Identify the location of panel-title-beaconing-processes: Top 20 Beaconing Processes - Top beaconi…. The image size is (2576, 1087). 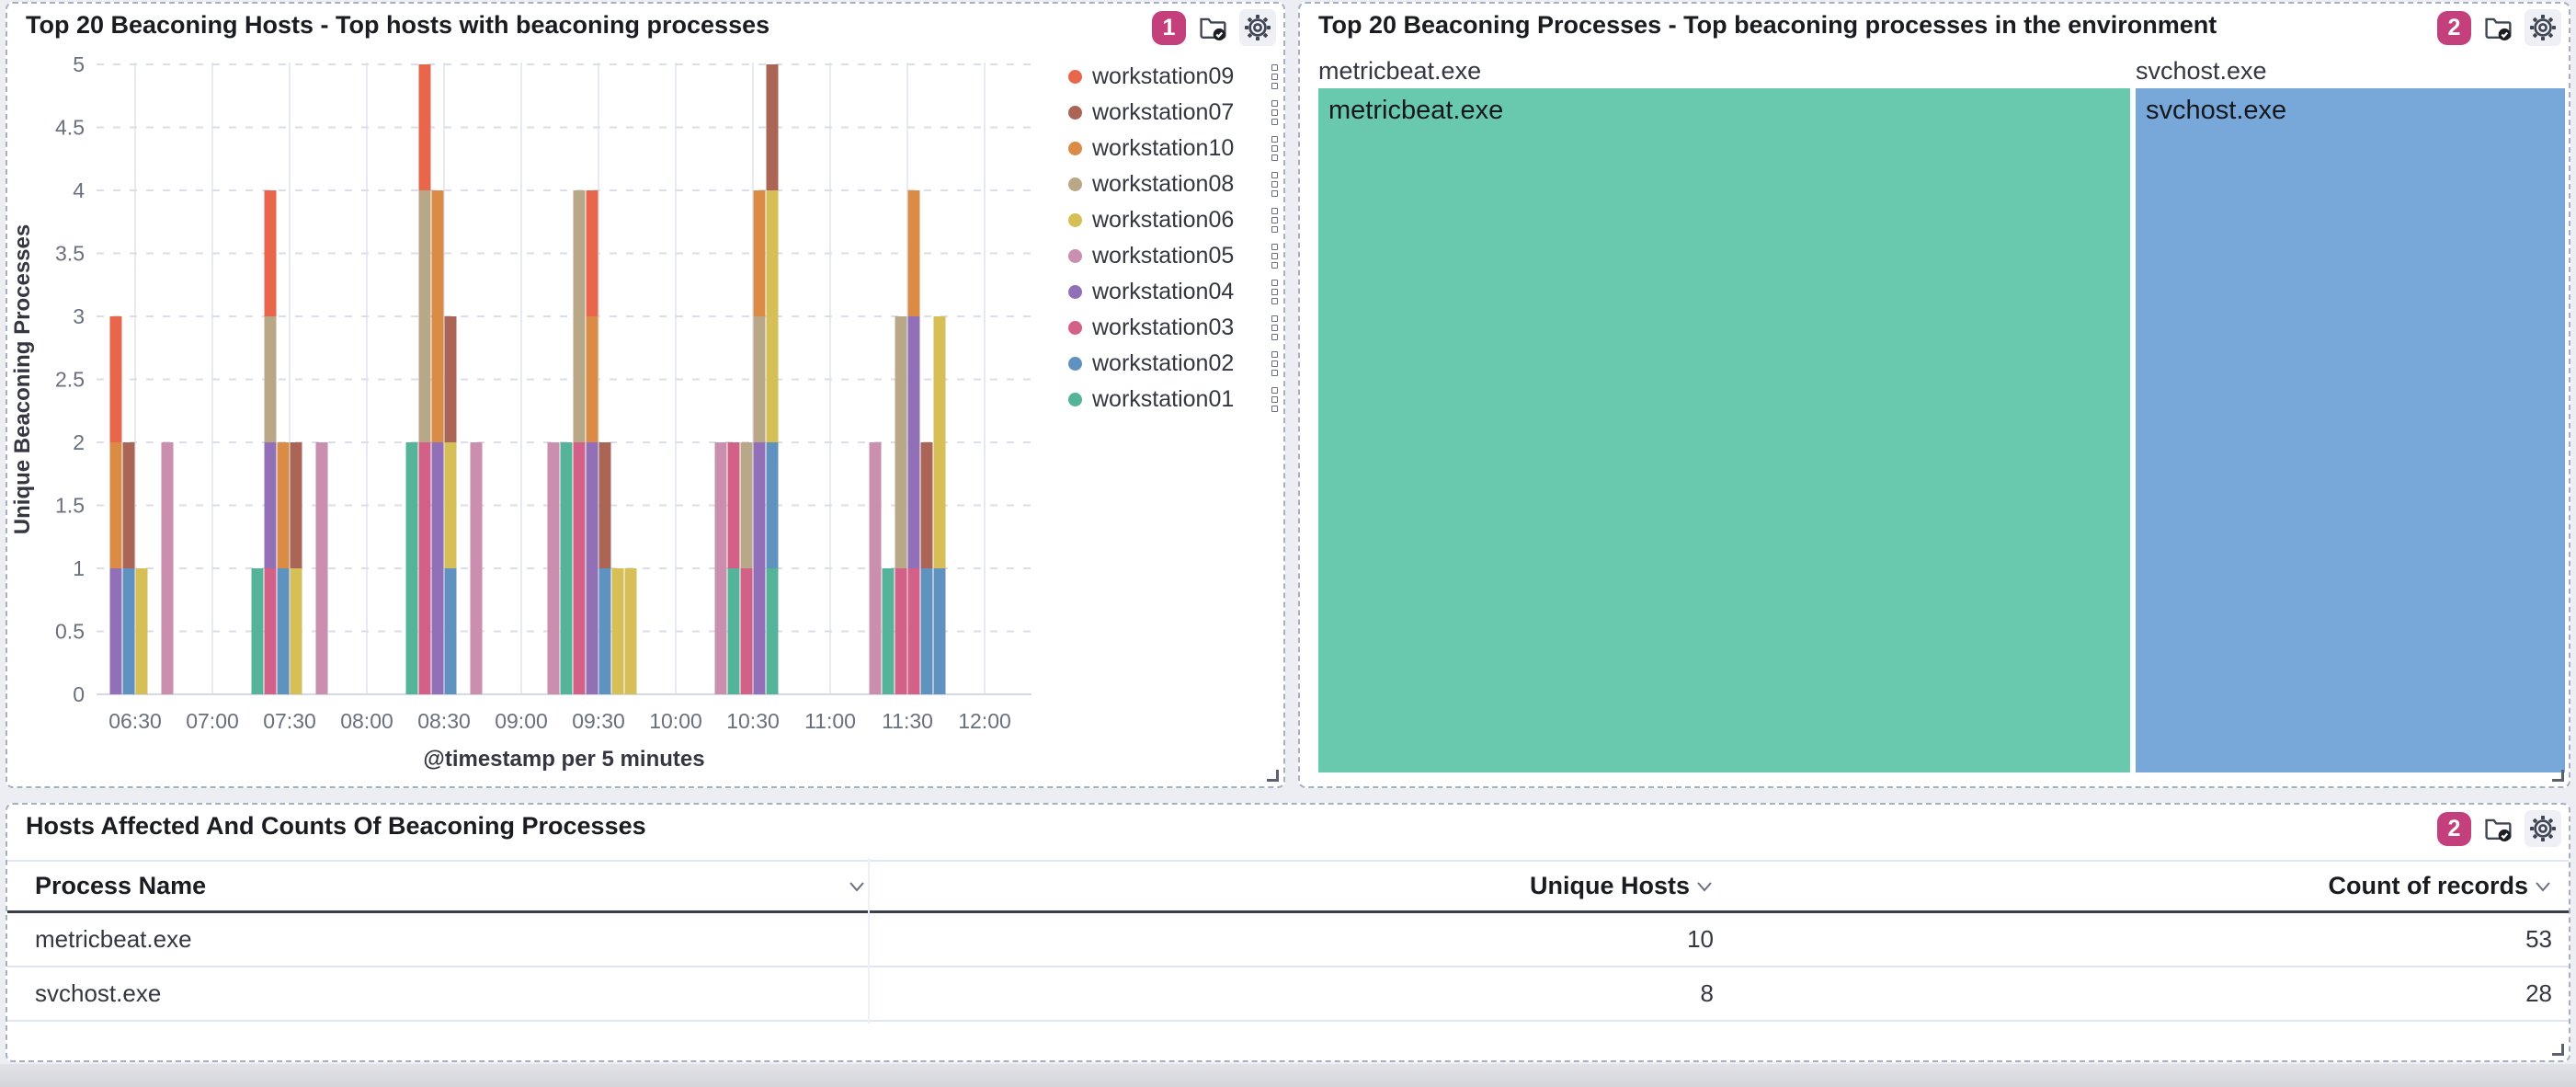
(1767, 25).